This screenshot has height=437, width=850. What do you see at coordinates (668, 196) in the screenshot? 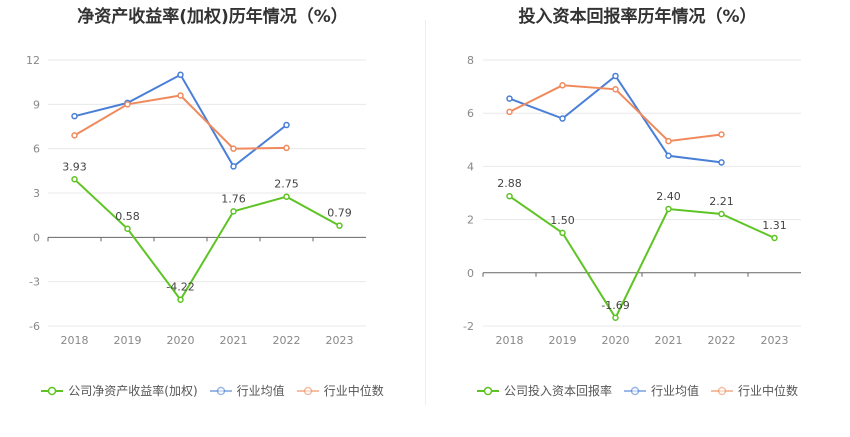
I see `data-label: 2.40` at bounding box center [668, 196].